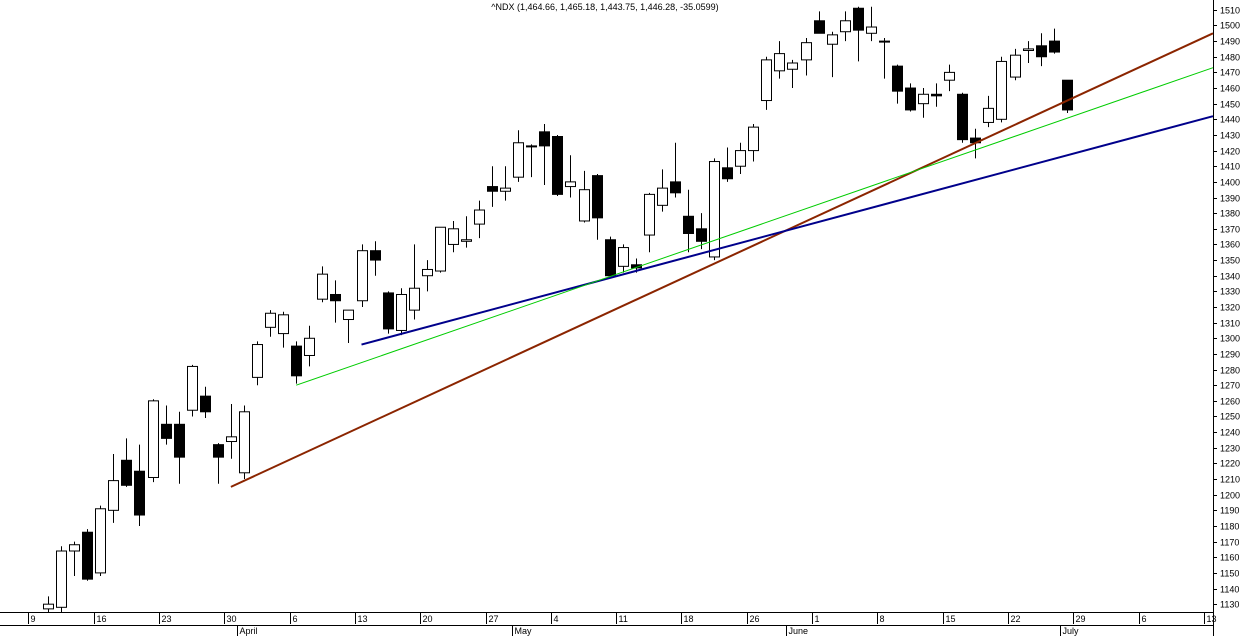  I want to click on x-tick-label: 1, so click(817, 619).